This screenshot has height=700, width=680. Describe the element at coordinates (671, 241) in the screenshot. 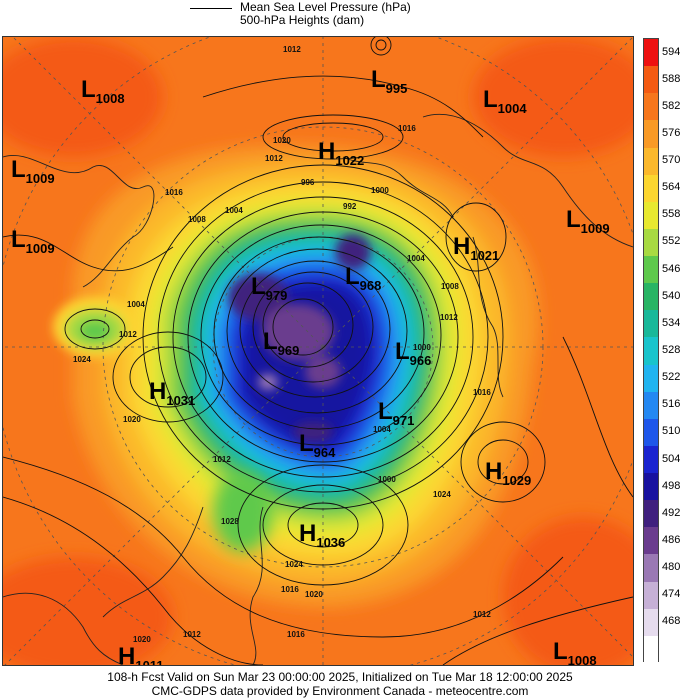

I see `colorbar-label: 552` at that location.